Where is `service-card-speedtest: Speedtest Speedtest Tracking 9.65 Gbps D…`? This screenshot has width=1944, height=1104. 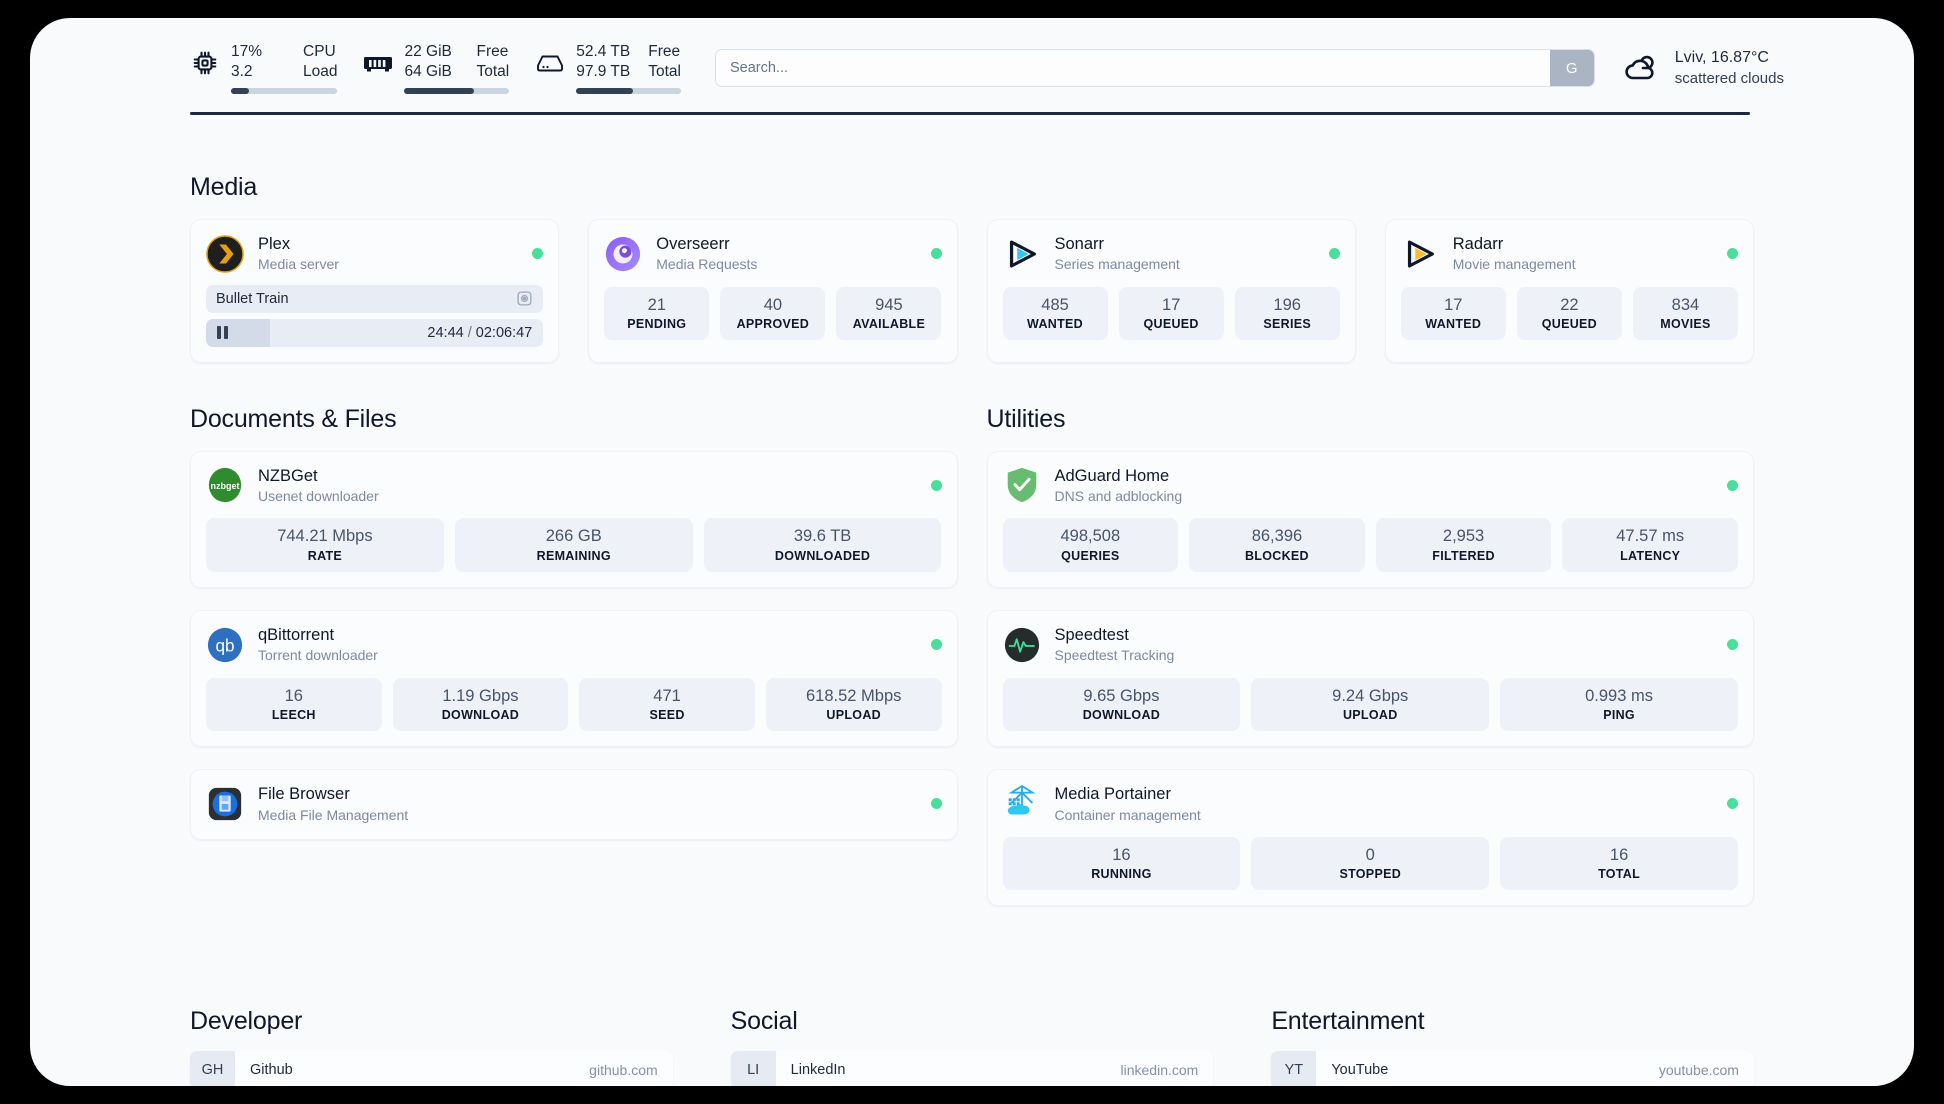 service-card-speedtest: Speedtest Speedtest Tracking 9.65 Gbps D… is located at coordinates (1370, 678).